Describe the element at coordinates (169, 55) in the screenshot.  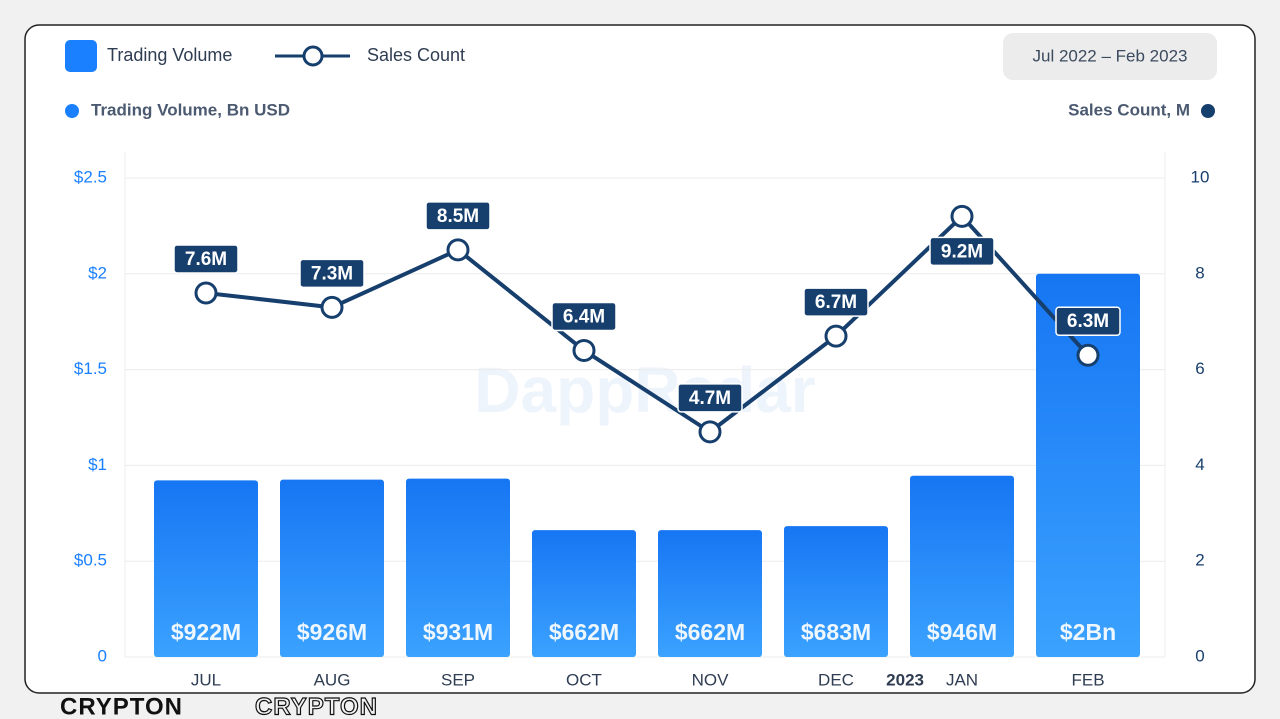
I see `legend-label: Trading Volume` at that location.